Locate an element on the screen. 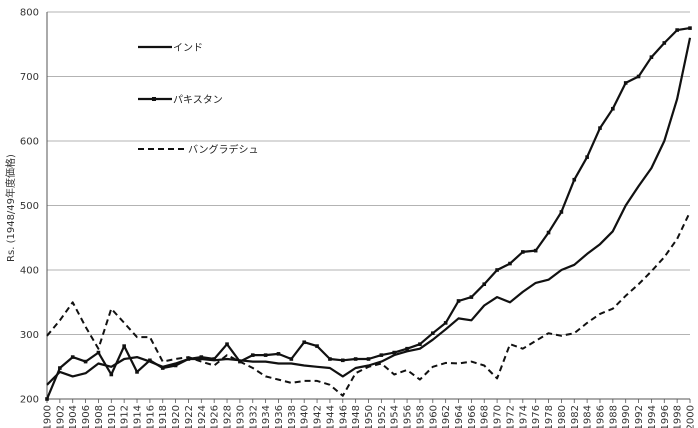 The height and width of the screenshot is (428, 698). x-tick-label: 1928 is located at coordinates (228, 416).